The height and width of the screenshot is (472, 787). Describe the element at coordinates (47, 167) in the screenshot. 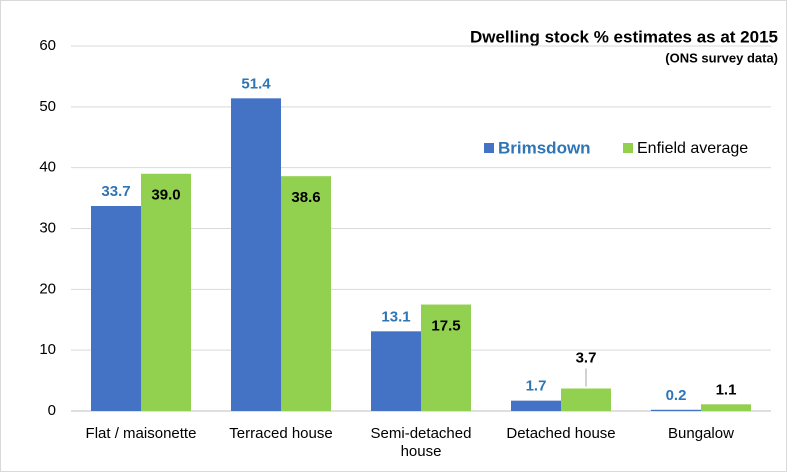

I see `y-tick-label: 40` at that location.